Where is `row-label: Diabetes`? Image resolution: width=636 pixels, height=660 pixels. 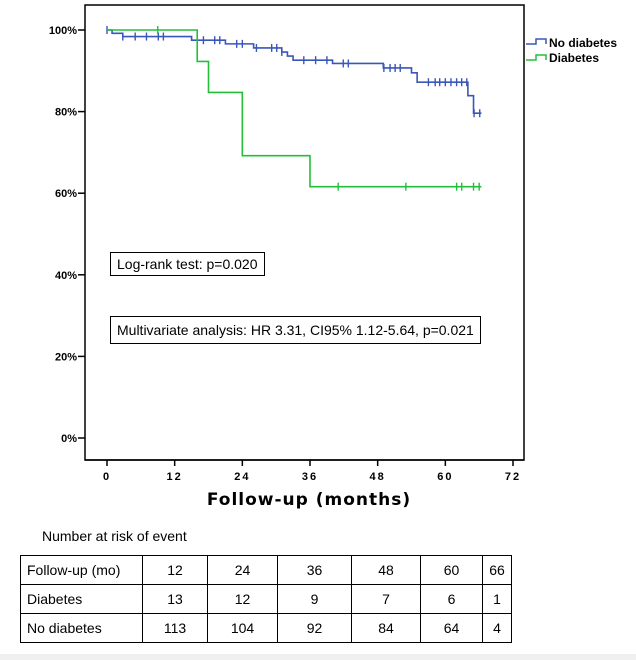
row-label: Diabetes is located at coordinates (81, 599).